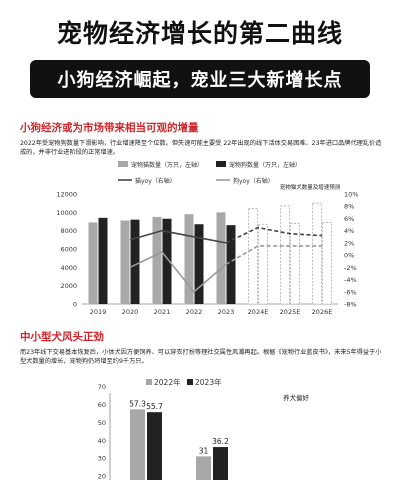 The width and height of the screenshot is (400, 480). What do you see at coordinates (194, 312) in the screenshot?
I see `x-axis-tick-2022: 2022` at bounding box center [194, 312].